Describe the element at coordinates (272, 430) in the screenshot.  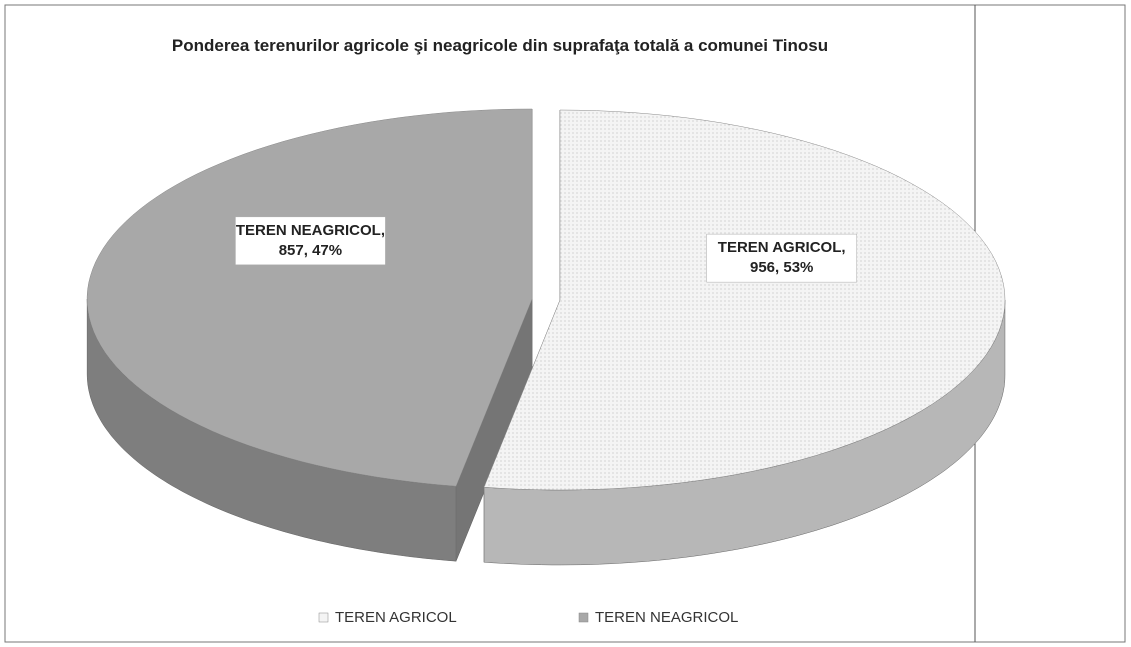
I see `slice-side-shade` at that location.